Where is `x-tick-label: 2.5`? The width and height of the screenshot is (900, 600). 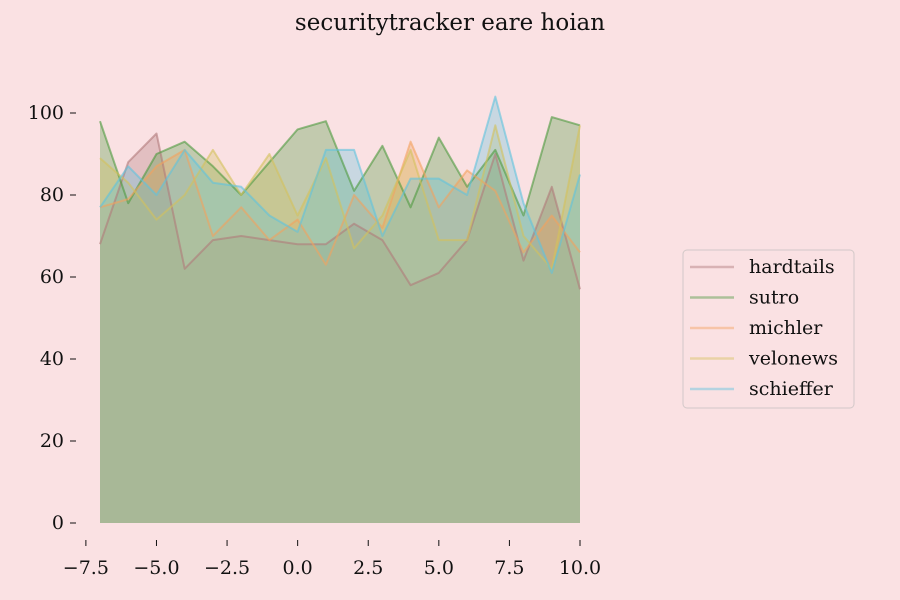
x-tick-label: 2.5 is located at coordinates (368, 568).